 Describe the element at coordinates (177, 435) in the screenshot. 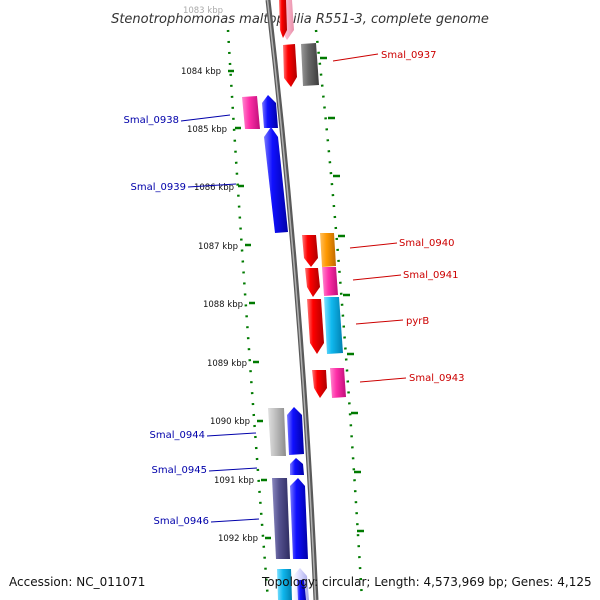

I see `gene-label-smal-0944: Smal_0944` at that location.